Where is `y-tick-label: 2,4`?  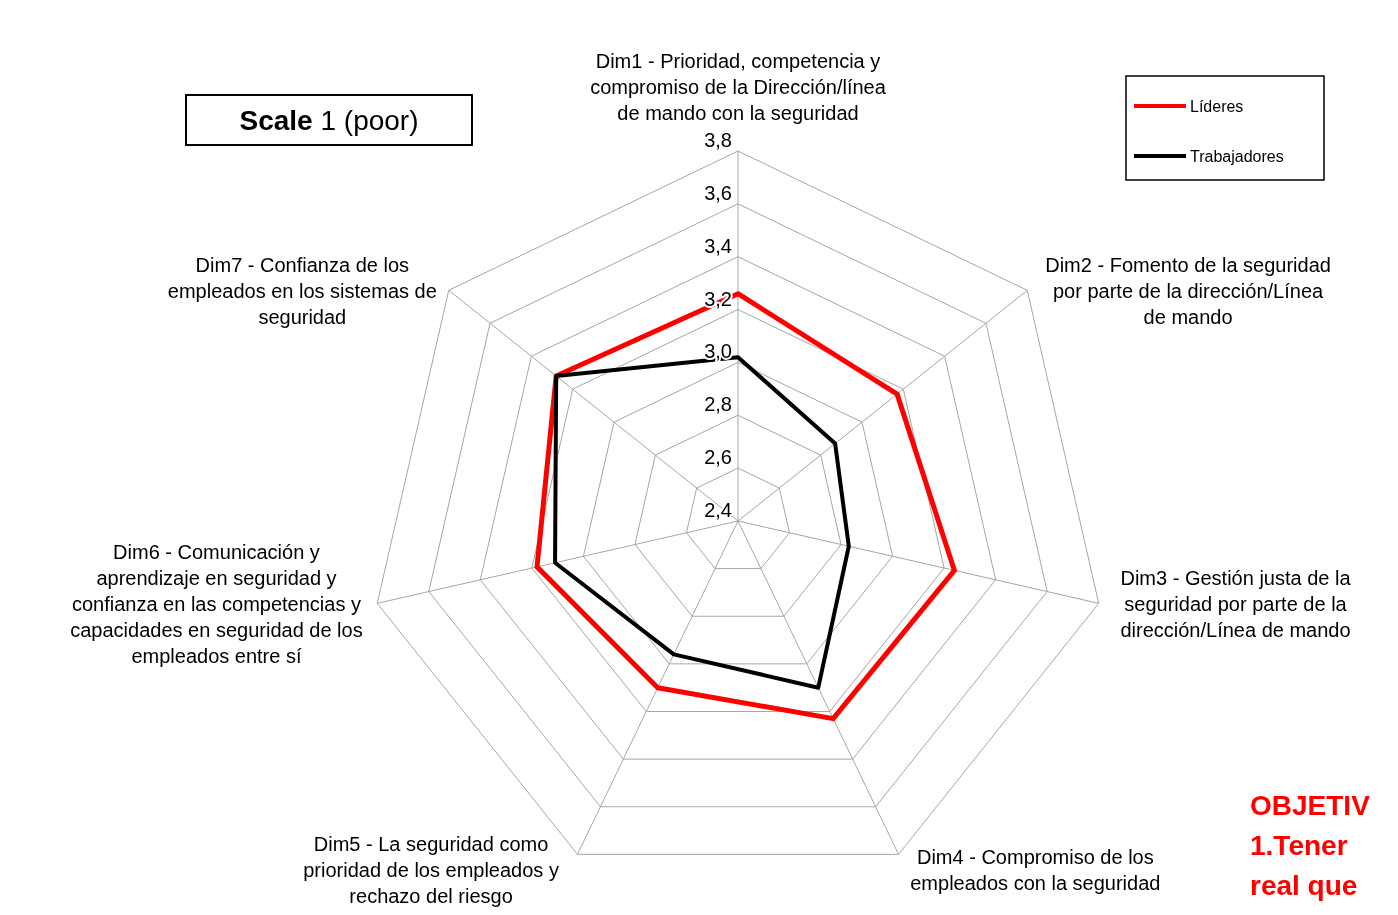 y-tick-label: 2,4 is located at coordinates (718, 510).